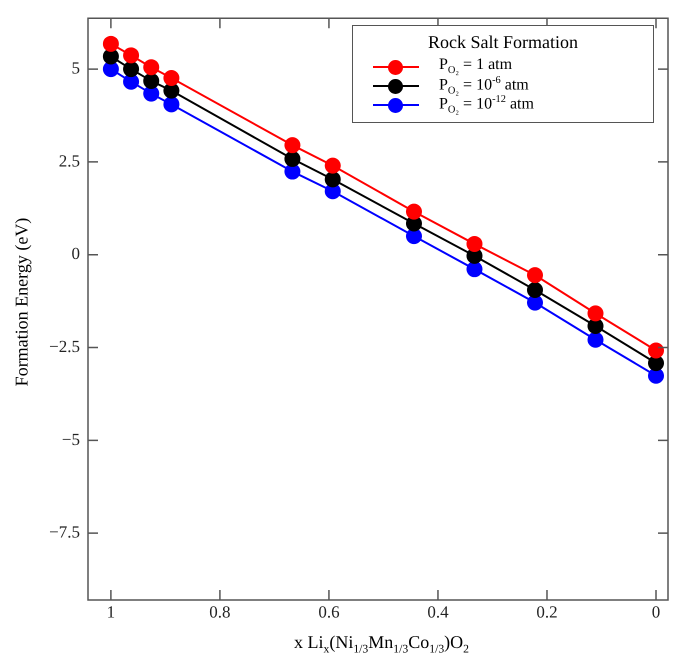  What do you see at coordinates (220, 612) in the screenshot?
I see `x-tick-label: 0.8` at bounding box center [220, 612].